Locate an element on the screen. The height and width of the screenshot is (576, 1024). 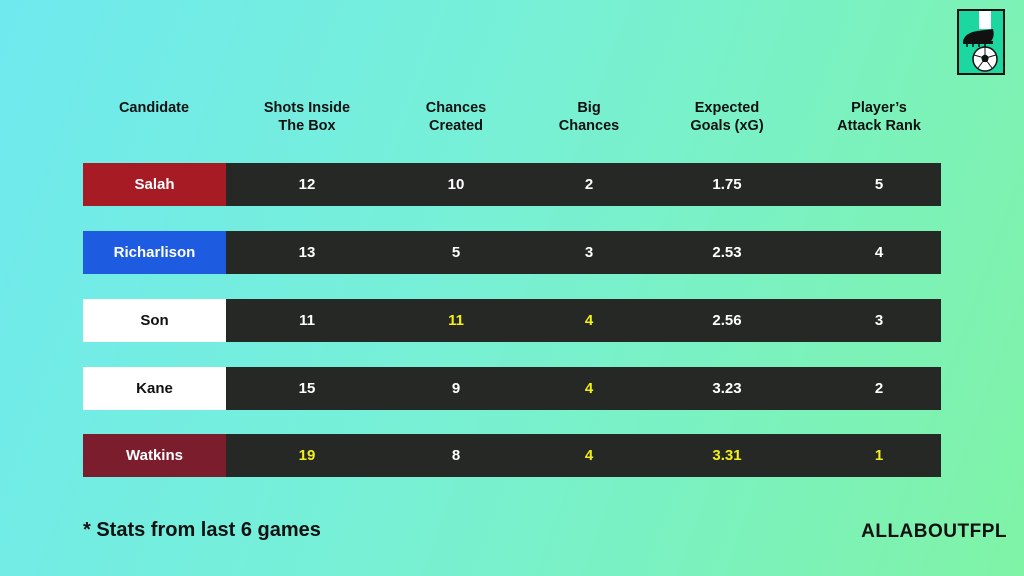
header-attack-rank: Player’s Attack Rank is located at coordinates (879, 117).